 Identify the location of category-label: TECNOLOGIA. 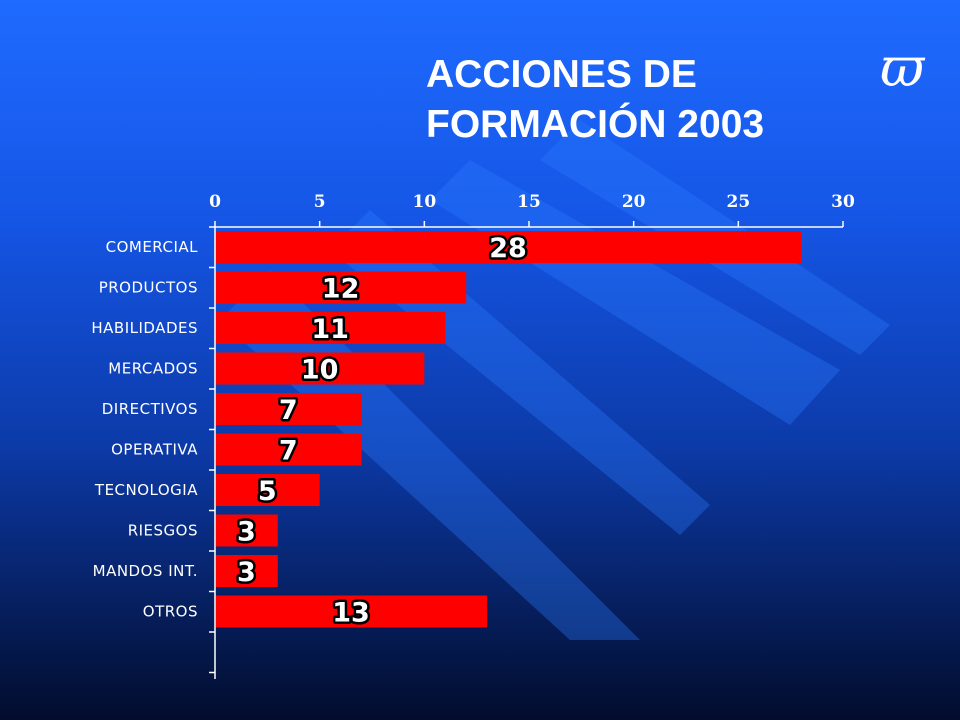
(146, 490).